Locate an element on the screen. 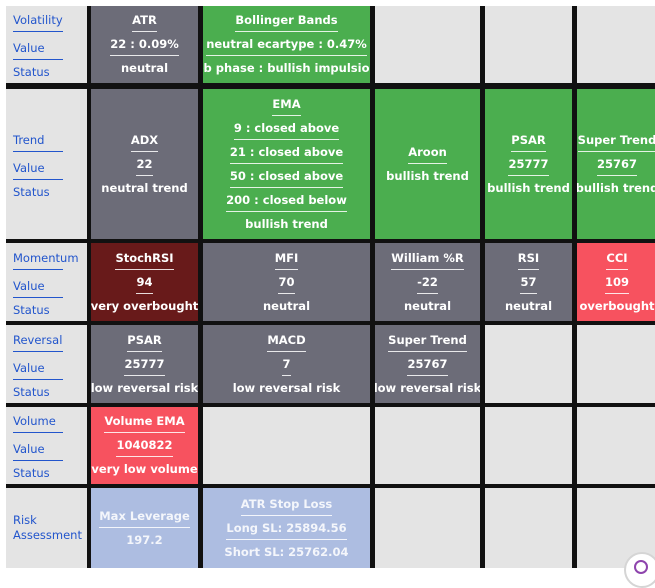 This screenshot has width=655, height=588. indicator-text: Volume EMA is located at coordinates (144, 423).